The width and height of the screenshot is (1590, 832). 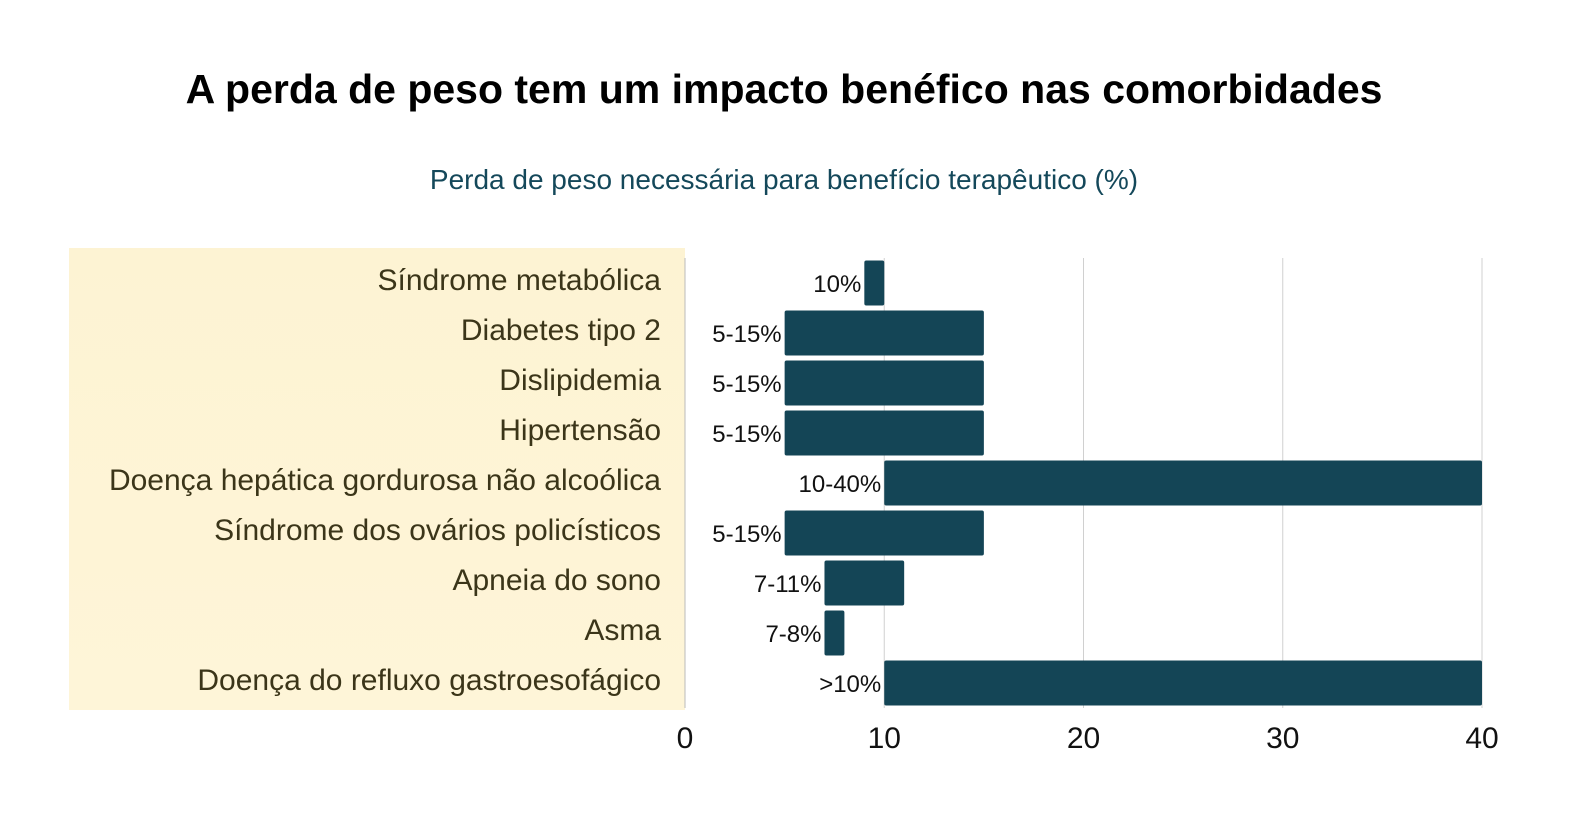 I want to click on category-label: Síndrome metabólica, so click(x=519, y=280).